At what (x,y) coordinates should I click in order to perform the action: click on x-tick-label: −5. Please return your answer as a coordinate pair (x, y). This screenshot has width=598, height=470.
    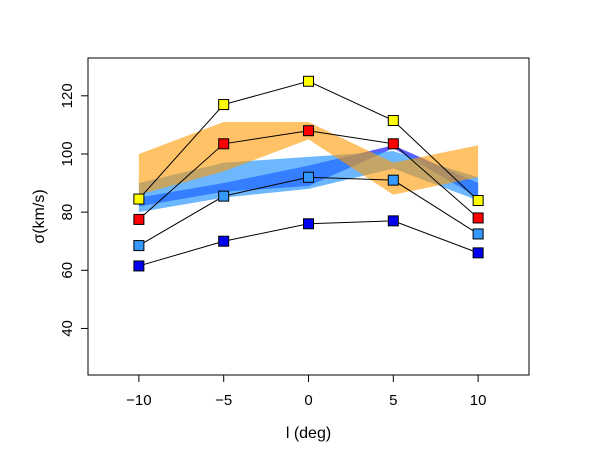
    Looking at the image, I should click on (223, 400).